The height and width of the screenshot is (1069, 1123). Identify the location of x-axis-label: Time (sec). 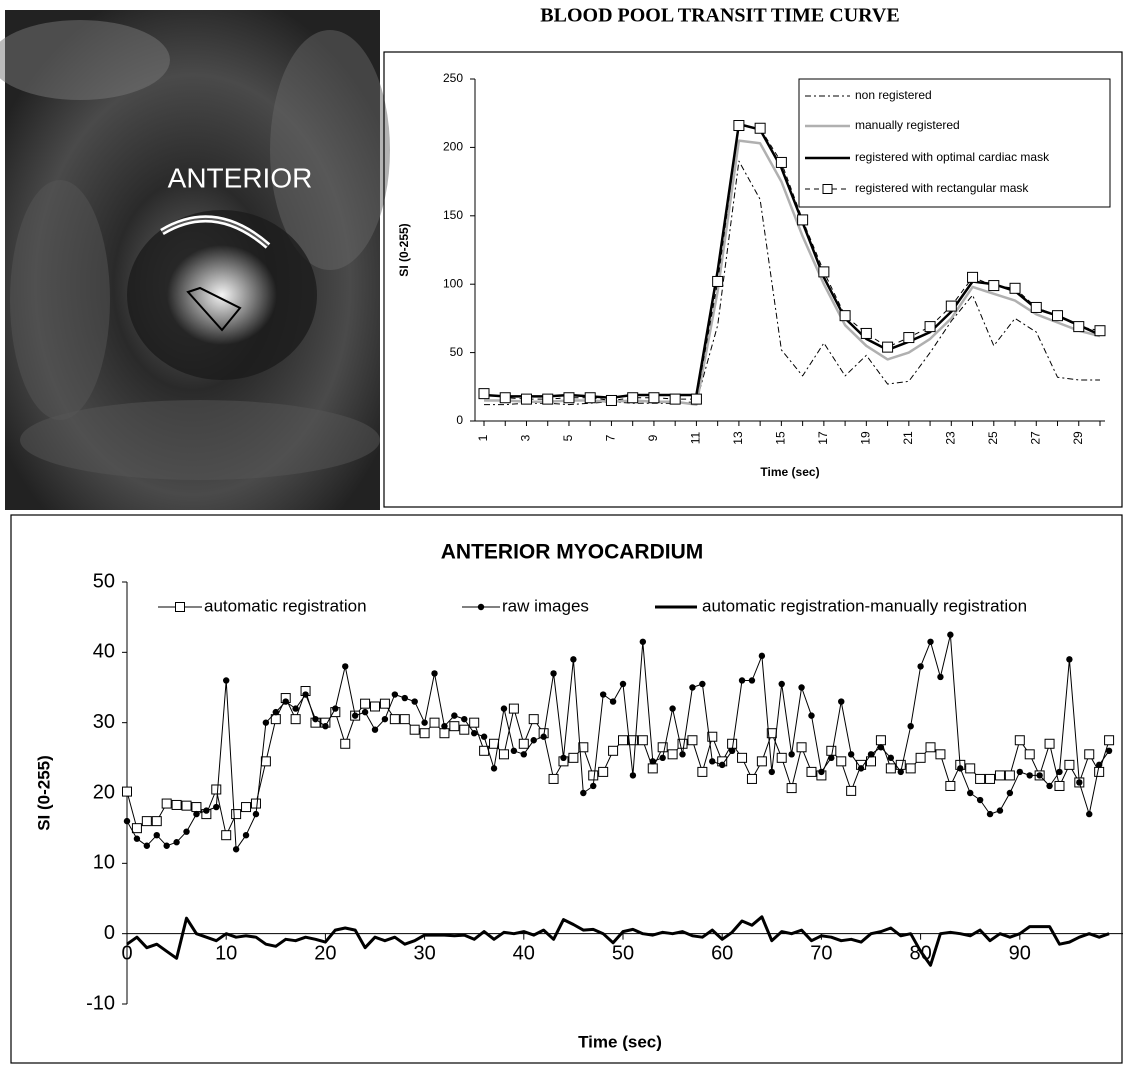
(789, 472).